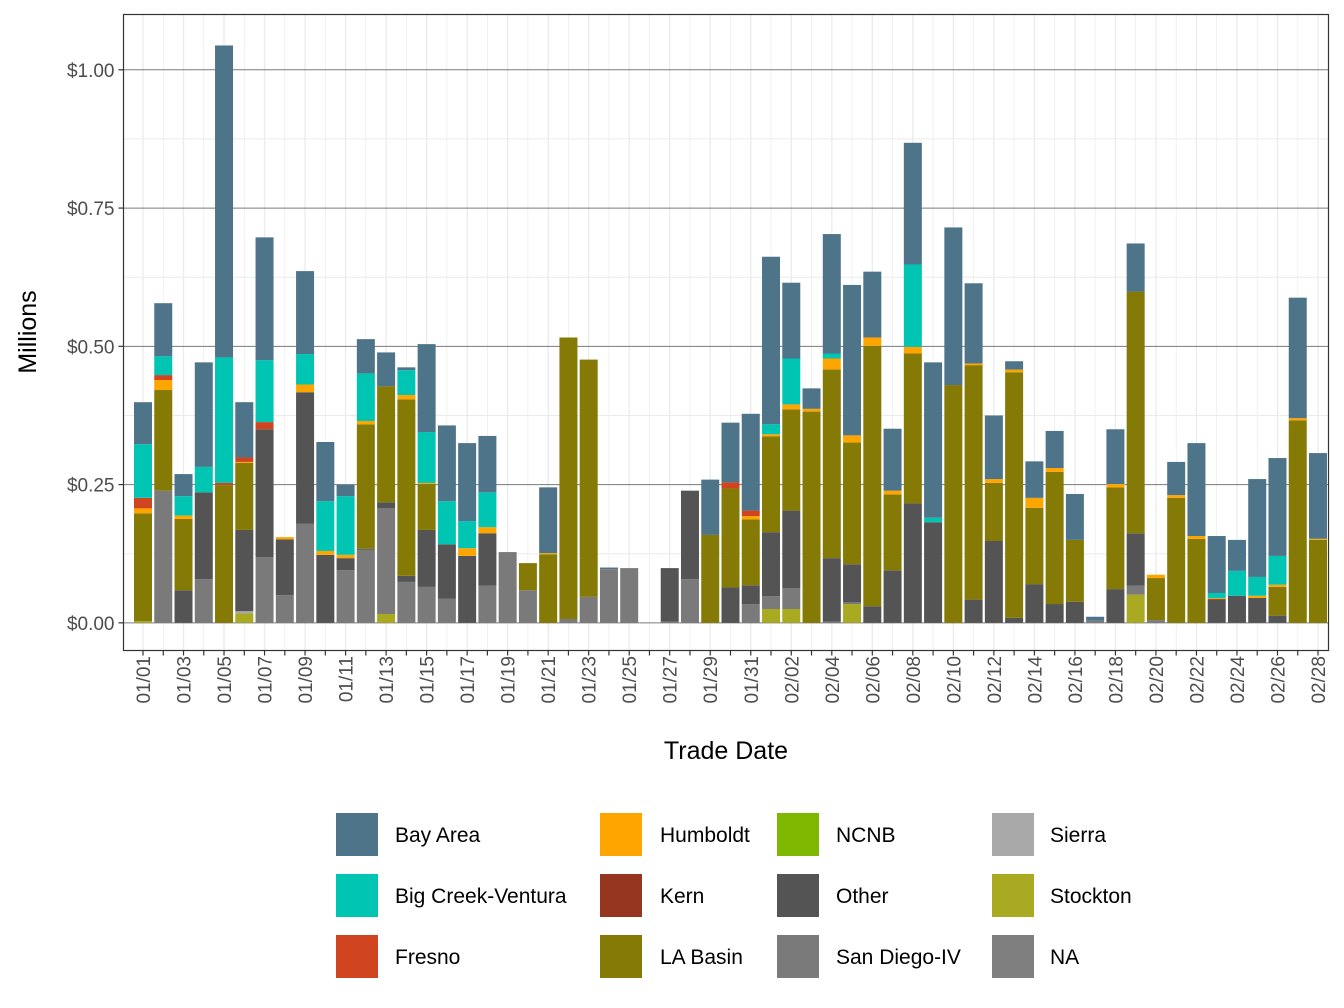 The height and width of the screenshot is (1008, 1344). I want to click on legend-label: Fresno, so click(427, 957).